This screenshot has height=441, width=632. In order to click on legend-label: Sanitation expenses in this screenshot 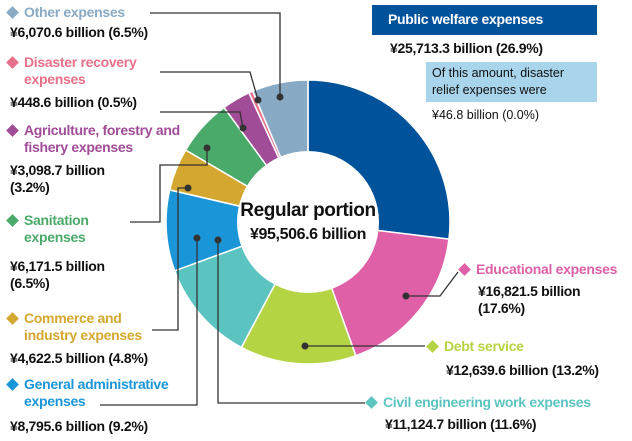, I will do `click(56, 228)`.